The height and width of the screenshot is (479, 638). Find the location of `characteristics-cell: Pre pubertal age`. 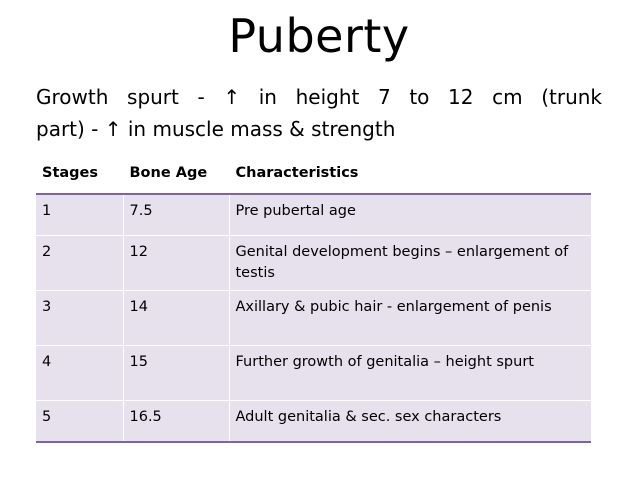

characteristics-cell: Pre pubertal age is located at coordinates (409, 214).